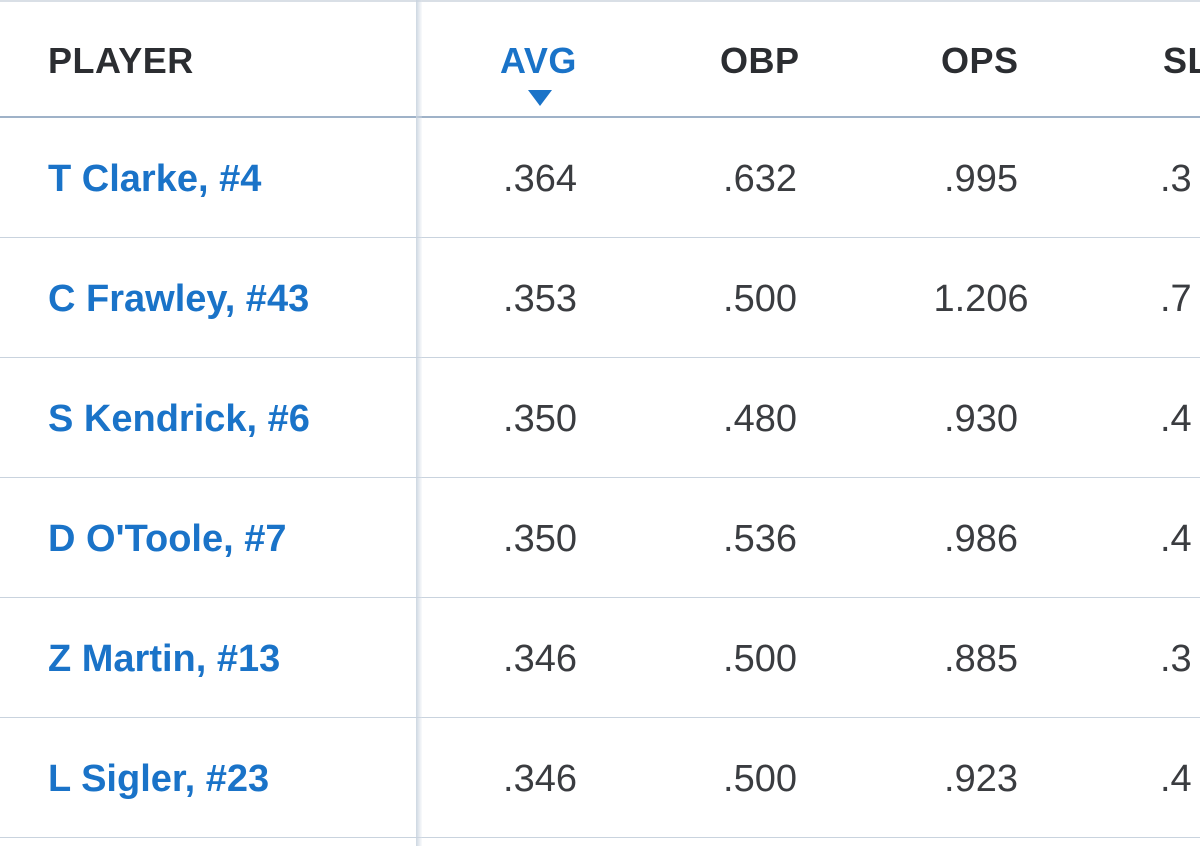 This screenshot has width=1200, height=846. Describe the element at coordinates (600, 538) in the screenshot. I see `table-row: D O'Toole, #7 .350 .536 .986 .4` at that location.